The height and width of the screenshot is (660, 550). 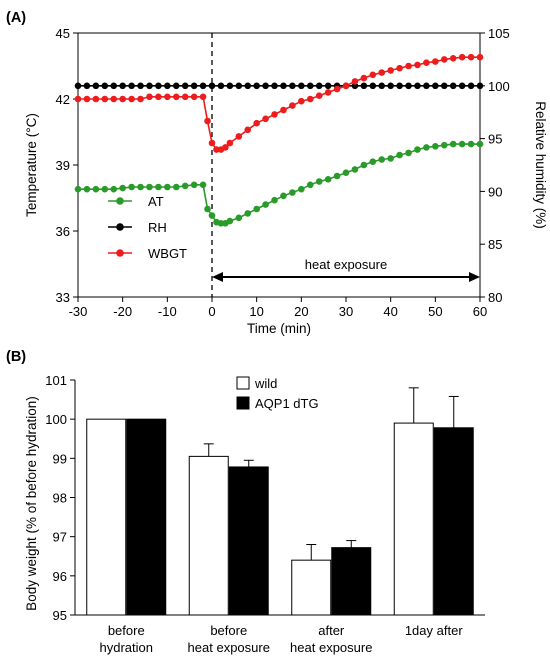 I want to click on y-tick-label-b: 99, so click(x=60, y=458).